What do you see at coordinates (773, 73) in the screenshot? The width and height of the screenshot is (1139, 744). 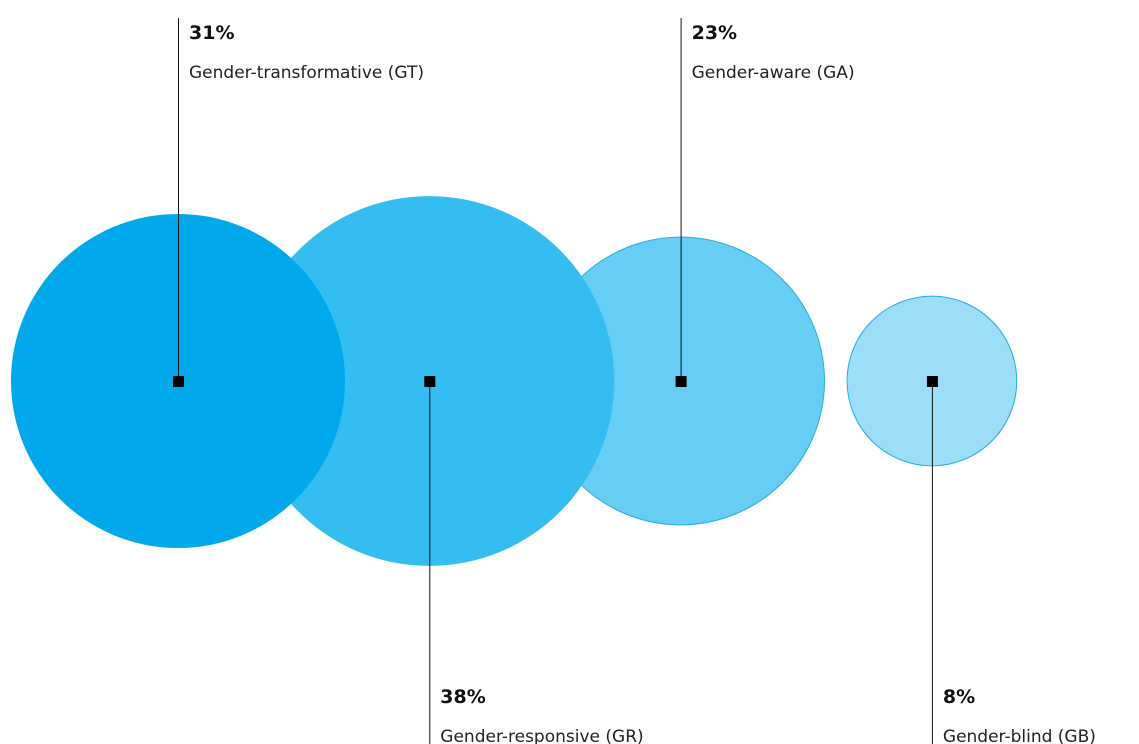 I see `category-label: Gender-aware (GA)` at bounding box center [773, 73].